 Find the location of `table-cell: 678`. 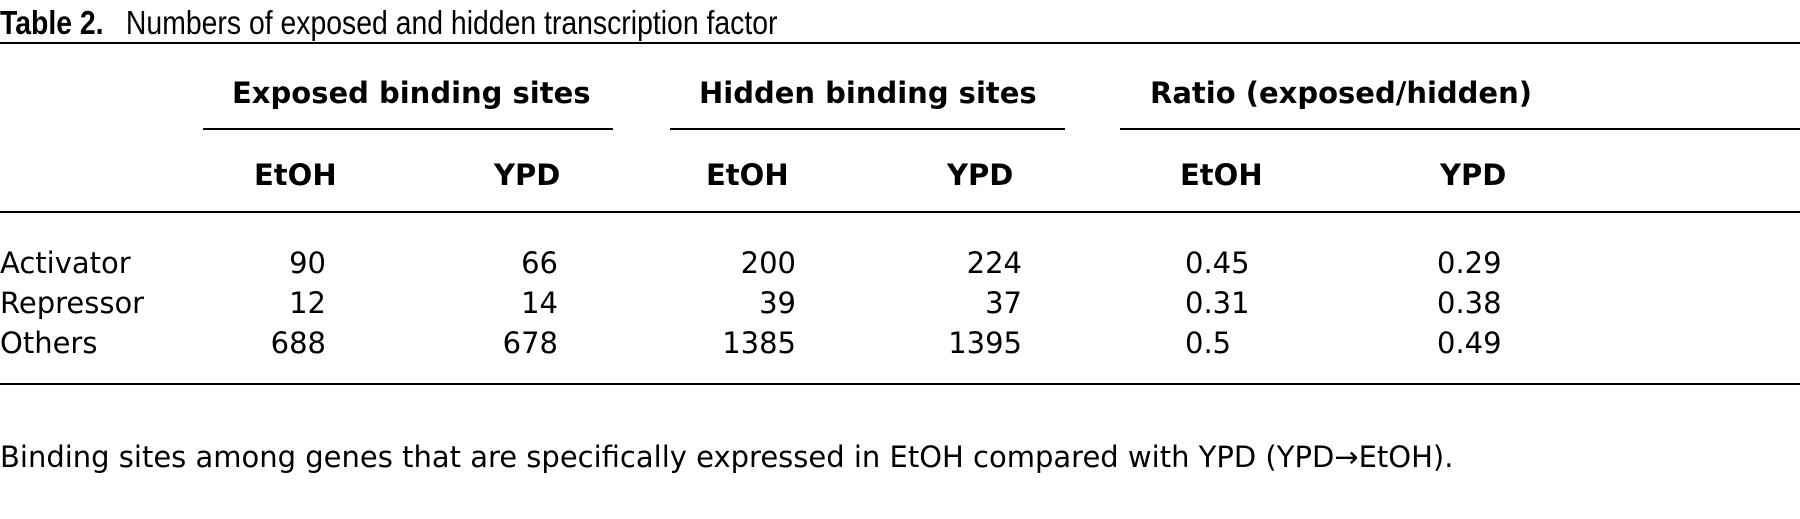

table-cell: 678 is located at coordinates (530, 343).